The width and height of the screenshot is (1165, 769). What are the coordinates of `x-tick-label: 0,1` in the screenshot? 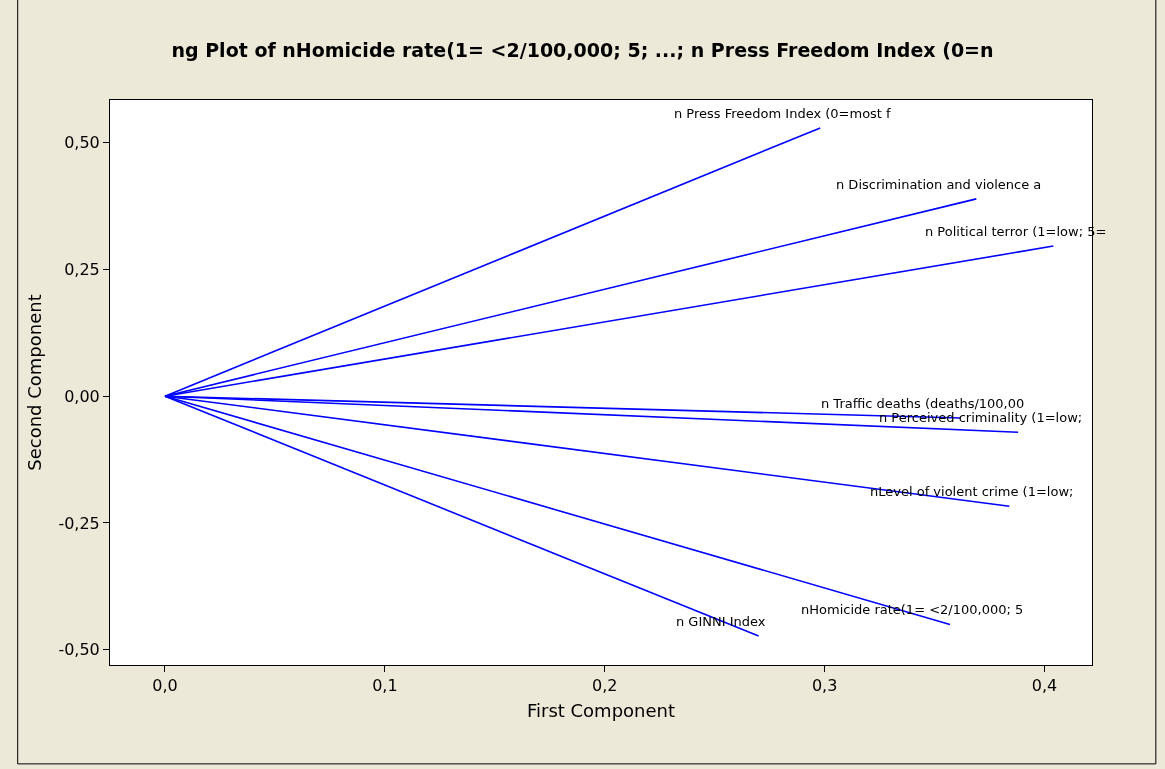 It's located at (385, 686).